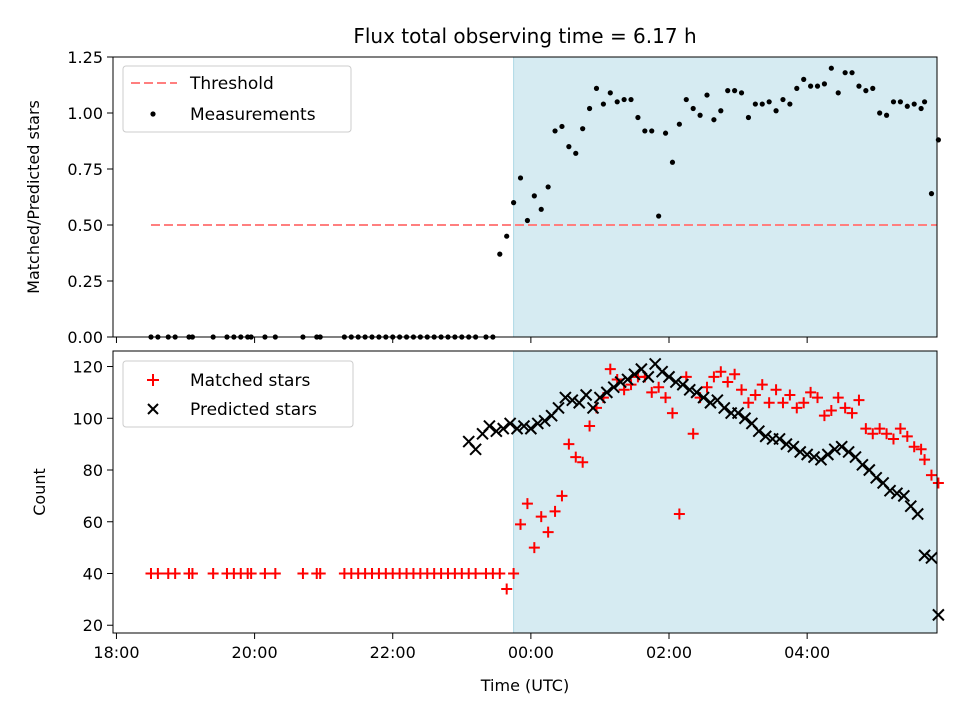 The image size is (960, 720). What do you see at coordinates (90, 197) in the screenshot?
I see `top-y-ticks: 0.00 0.25 0.50 0.75 1.00 1.25` at bounding box center [90, 197].